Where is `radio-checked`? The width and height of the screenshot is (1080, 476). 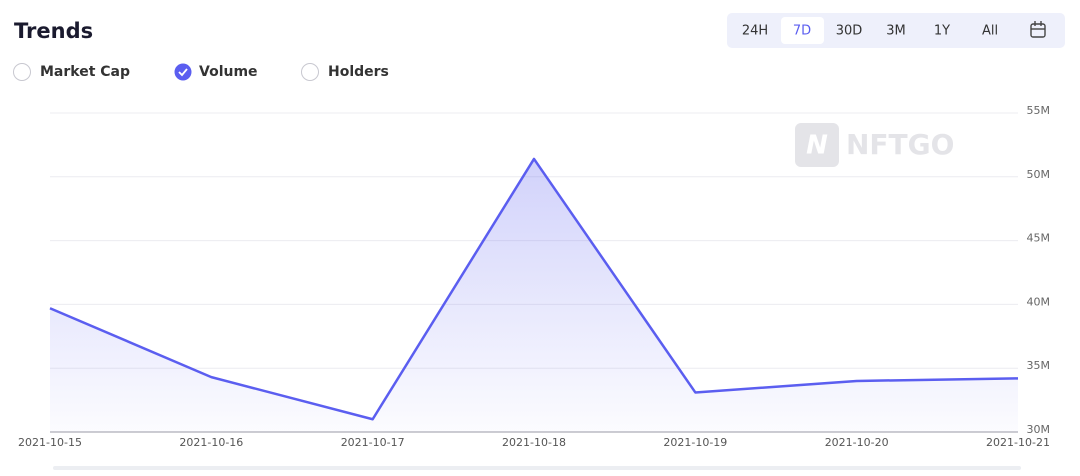
radio-checked is located at coordinates (183, 72).